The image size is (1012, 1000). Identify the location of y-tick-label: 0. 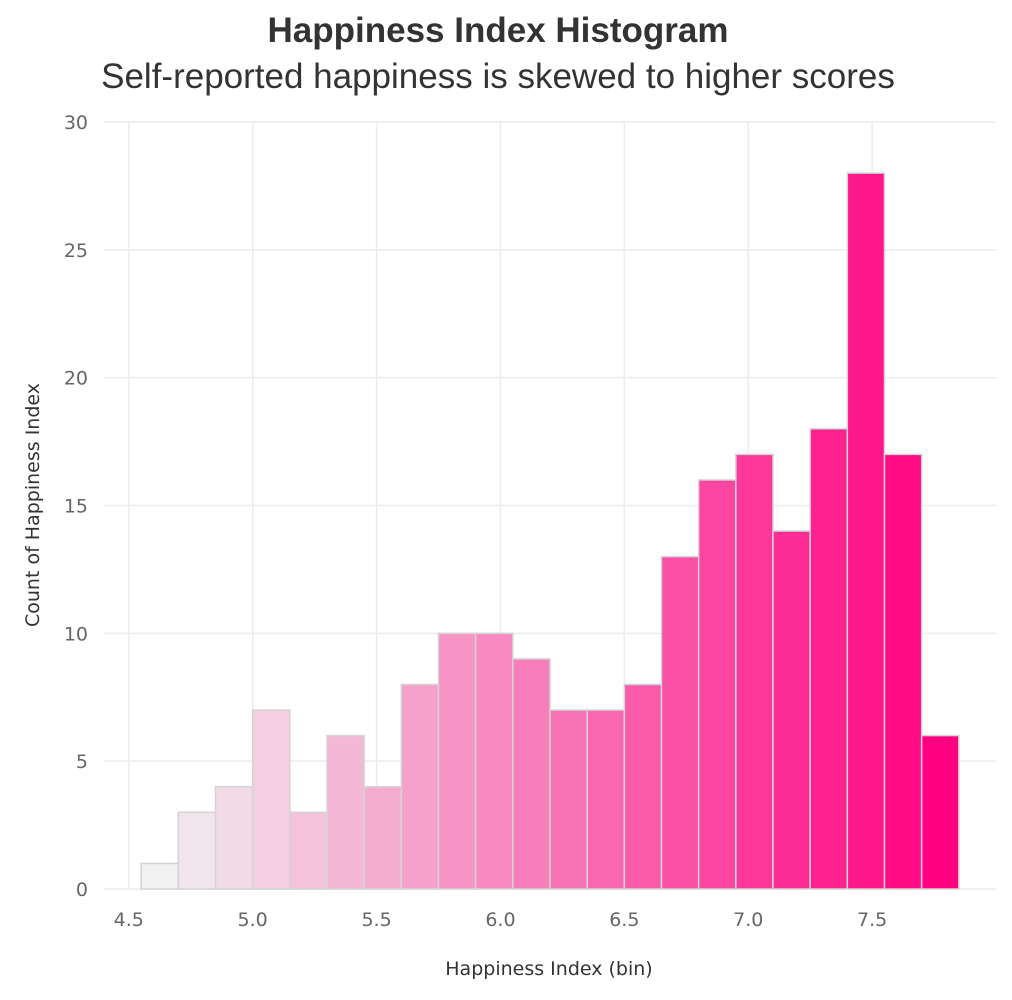
(82, 890).